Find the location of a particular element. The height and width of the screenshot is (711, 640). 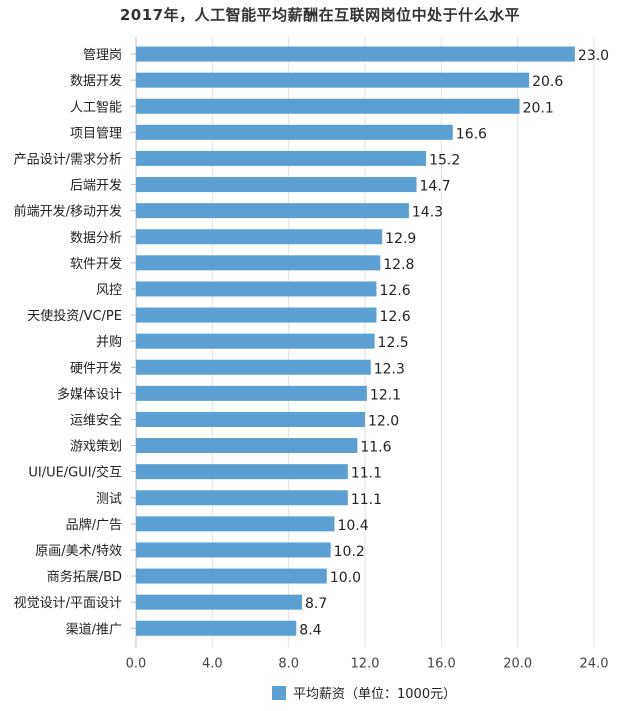

category-label: 天使投资/VC/PE is located at coordinates (74, 316).